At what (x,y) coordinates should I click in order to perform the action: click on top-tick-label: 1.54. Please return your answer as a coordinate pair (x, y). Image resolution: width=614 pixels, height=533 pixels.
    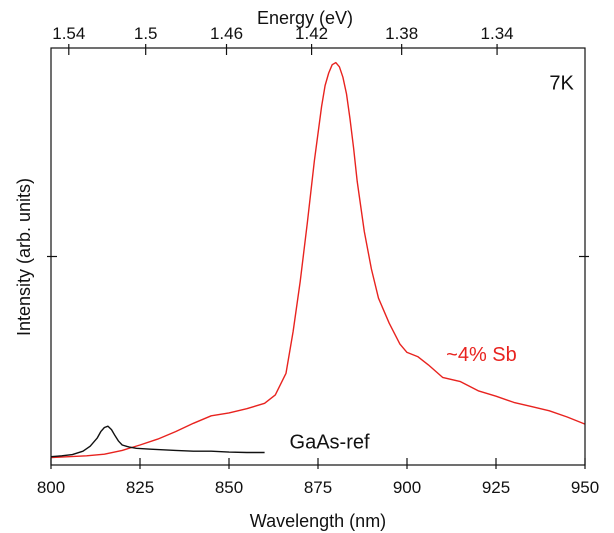
    Looking at the image, I should click on (68, 33).